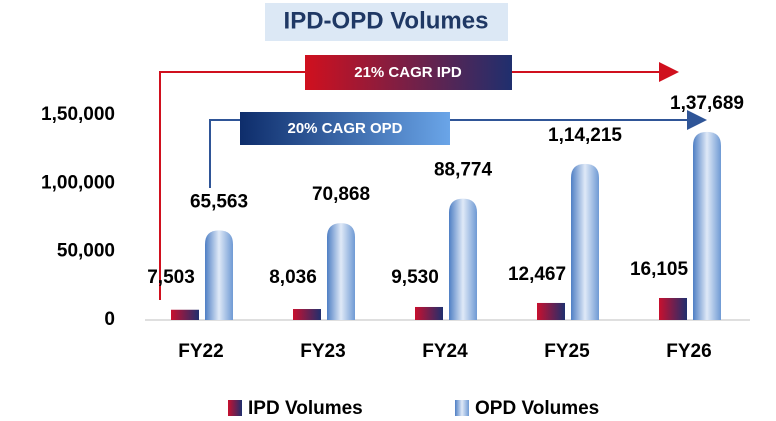 This screenshot has height=421, width=776. What do you see at coordinates (567, 351) in the screenshot?
I see `x-tick-label: FY25` at bounding box center [567, 351].